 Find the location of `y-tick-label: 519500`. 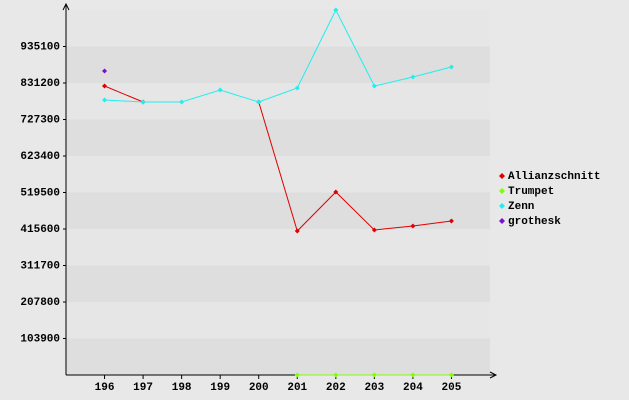

y-tick-label: 519500 is located at coordinates (40, 193).